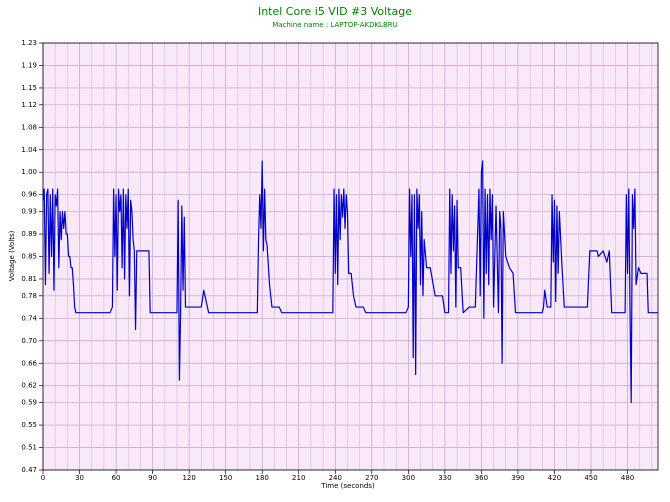  I want to click on x-tick-label: 120, so click(188, 478).